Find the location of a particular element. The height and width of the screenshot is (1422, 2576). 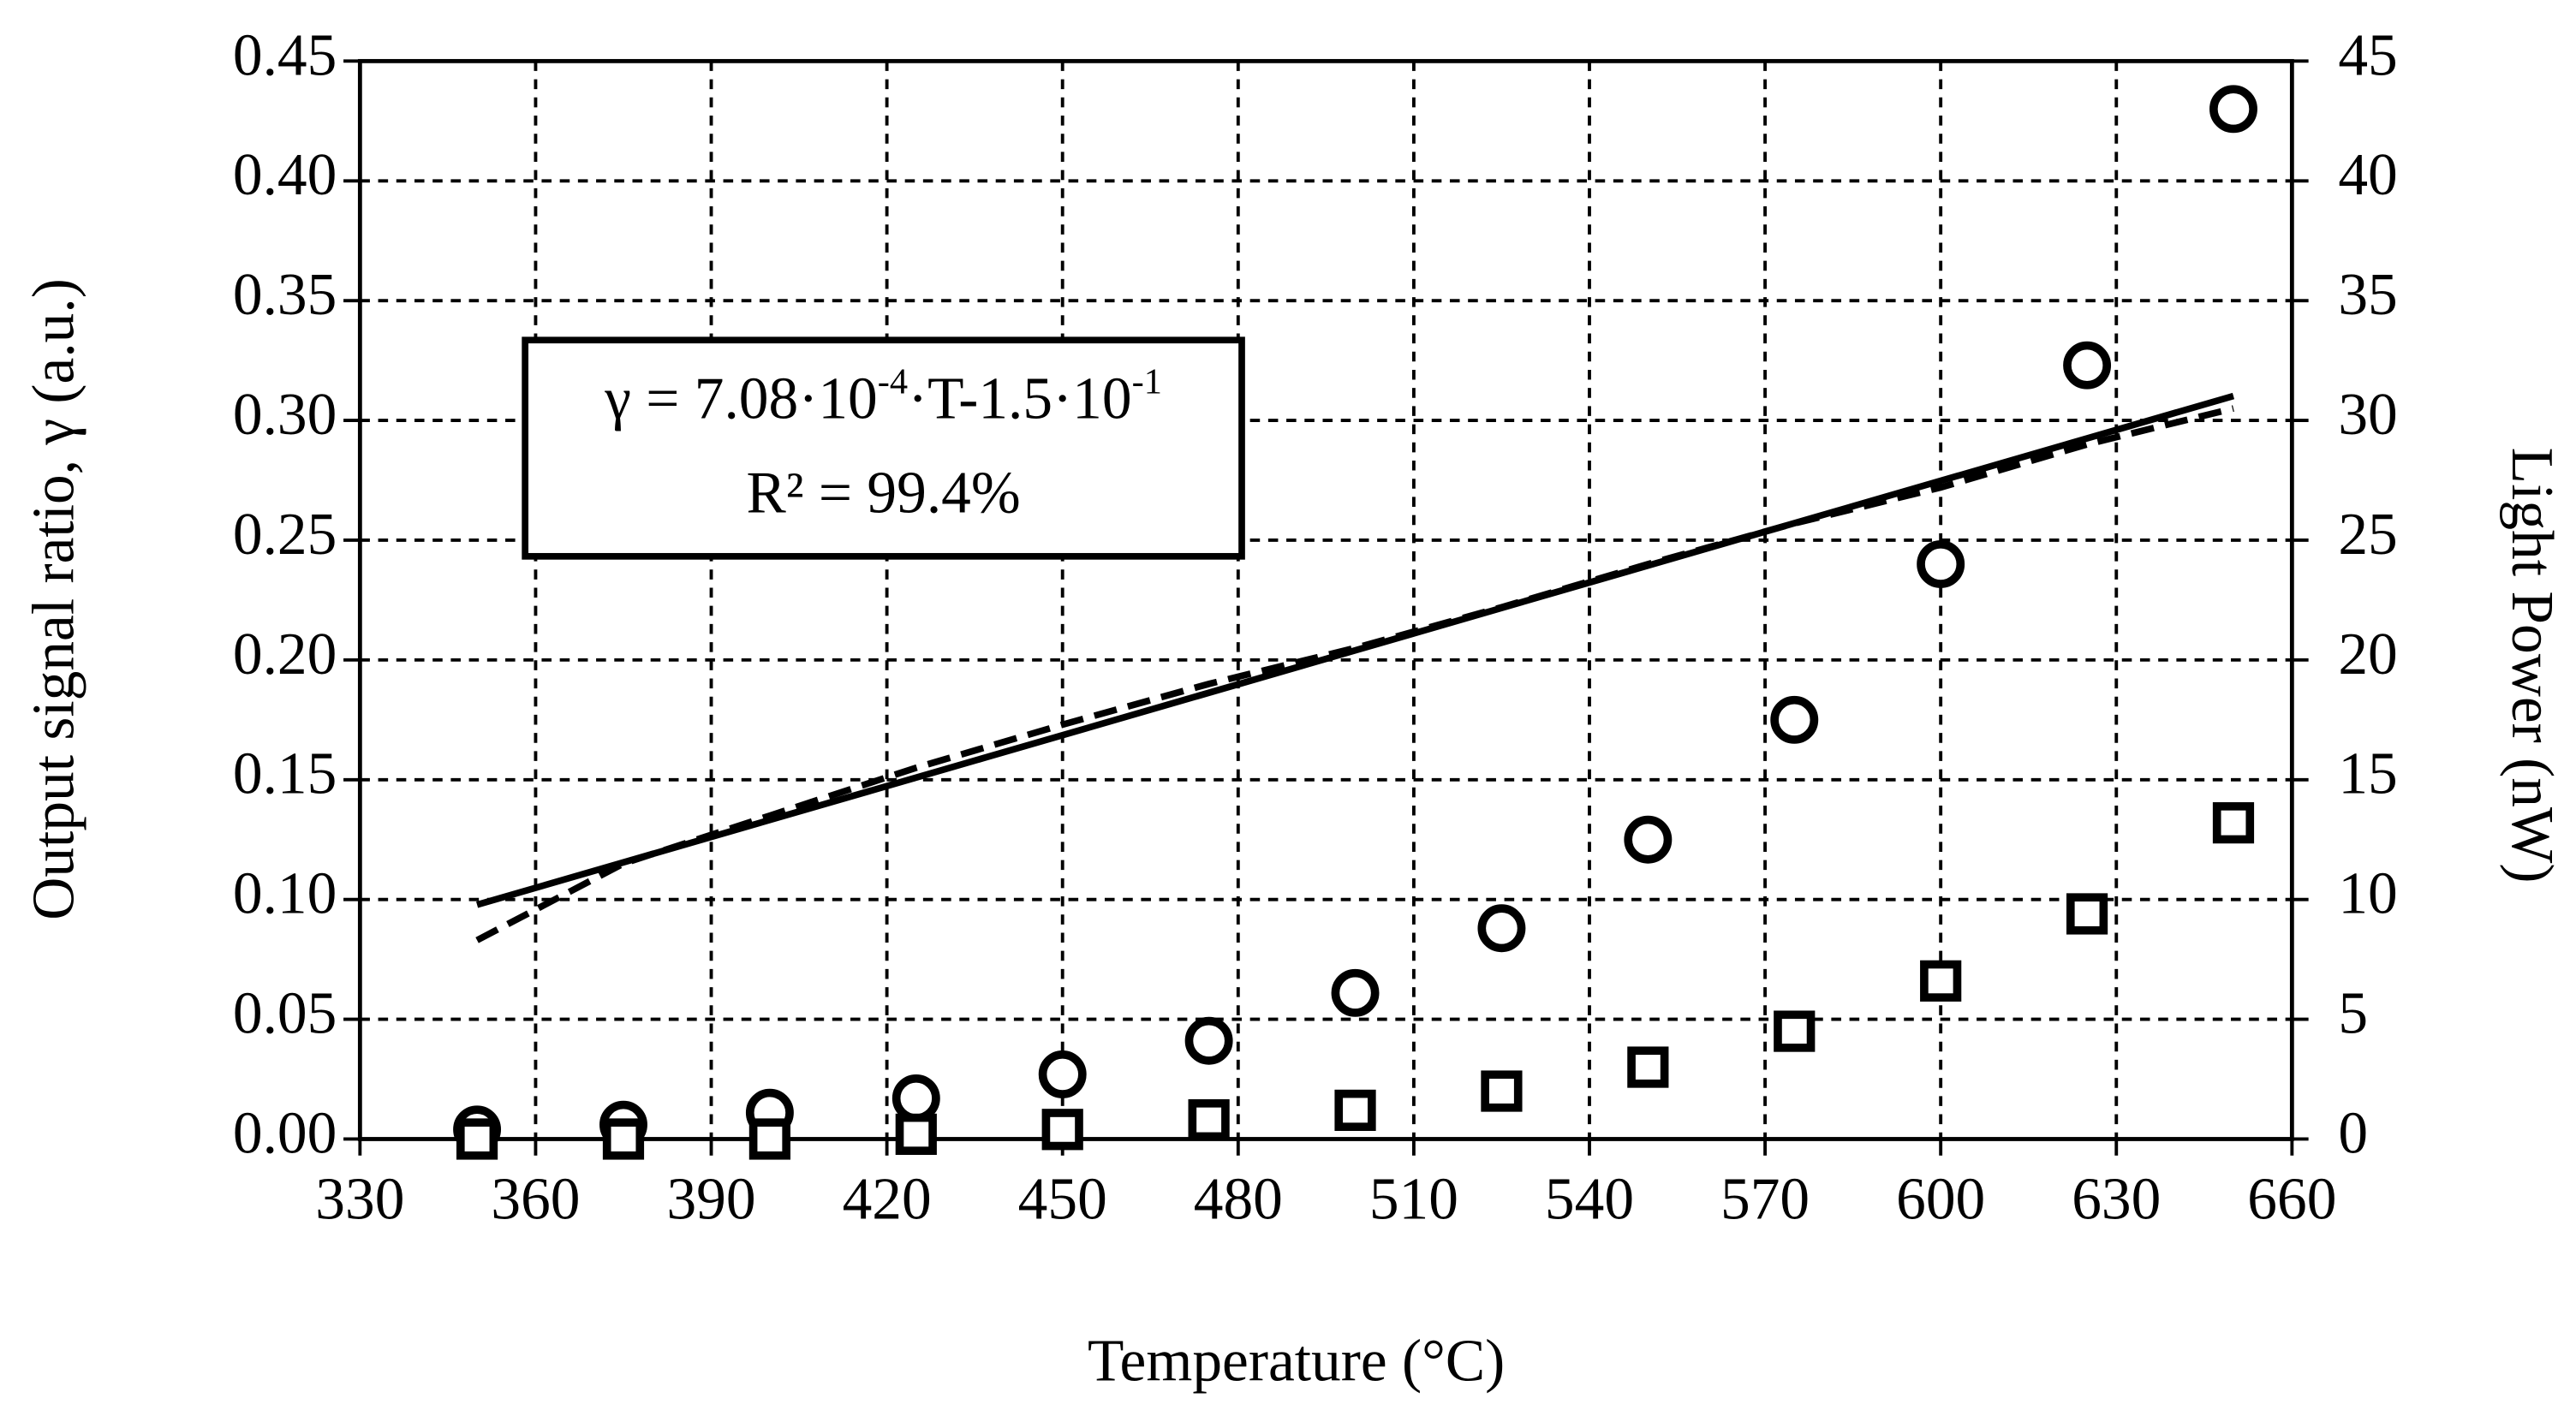

y-tick-label: 0.40 is located at coordinates (285, 175).